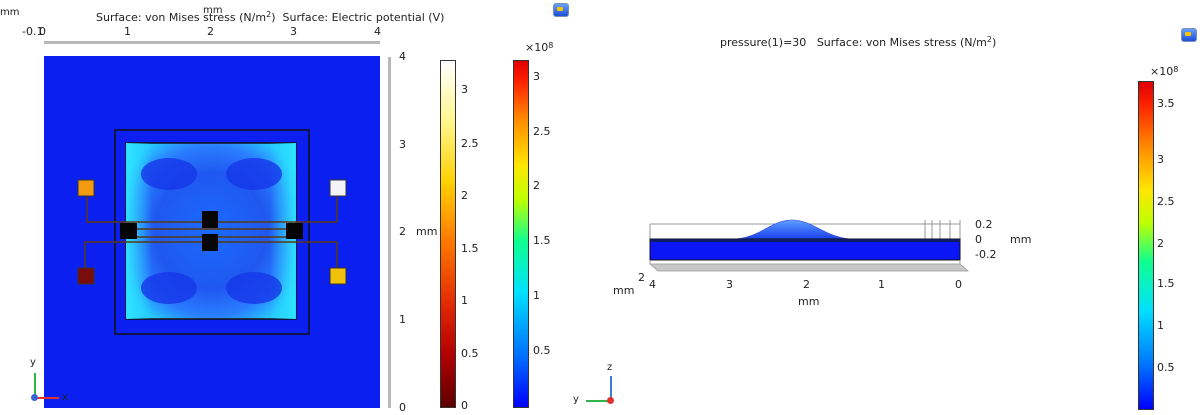 The height and width of the screenshot is (415, 1200). Describe the element at coordinates (464, 405) in the screenshot. I see `potential-tick-label: 0` at that location.